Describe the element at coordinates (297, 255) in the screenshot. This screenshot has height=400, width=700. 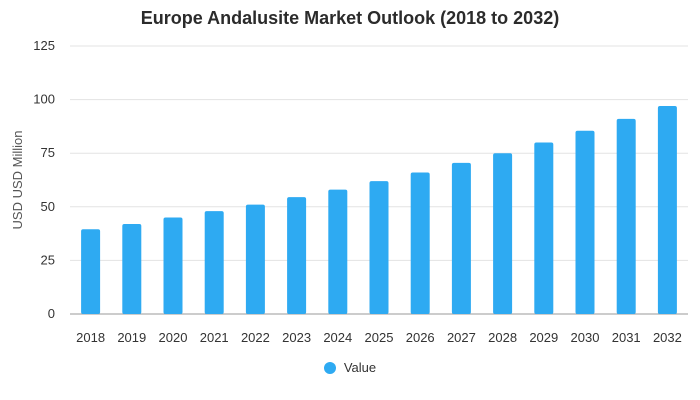
I see `bar-2023` at that location.